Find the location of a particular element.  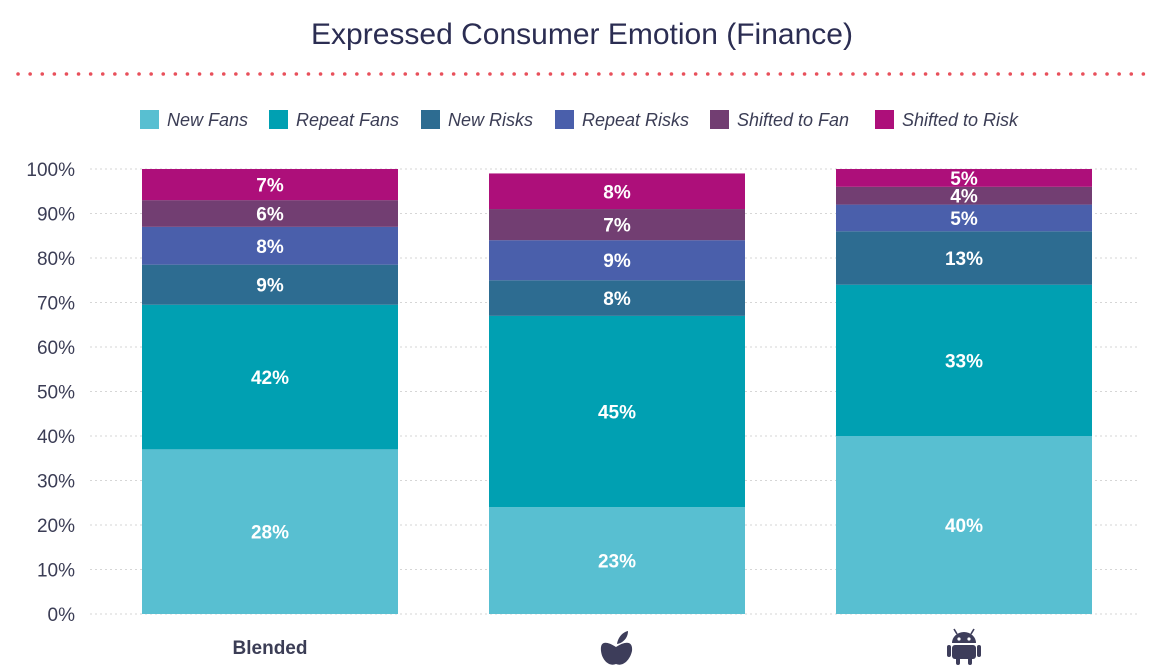

data-label: 4% is located at coordinates (964, 197).